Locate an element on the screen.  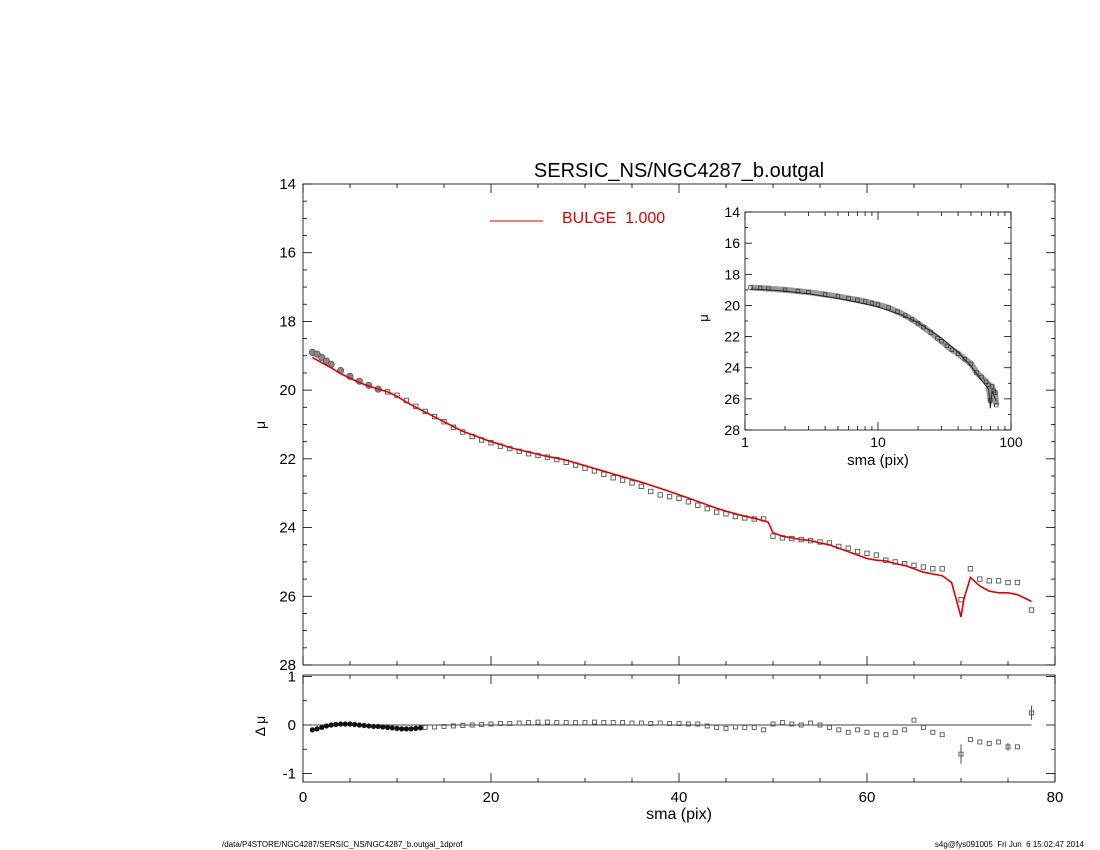
main-y-tick-label: 16 is located at coordinates (287, 253).